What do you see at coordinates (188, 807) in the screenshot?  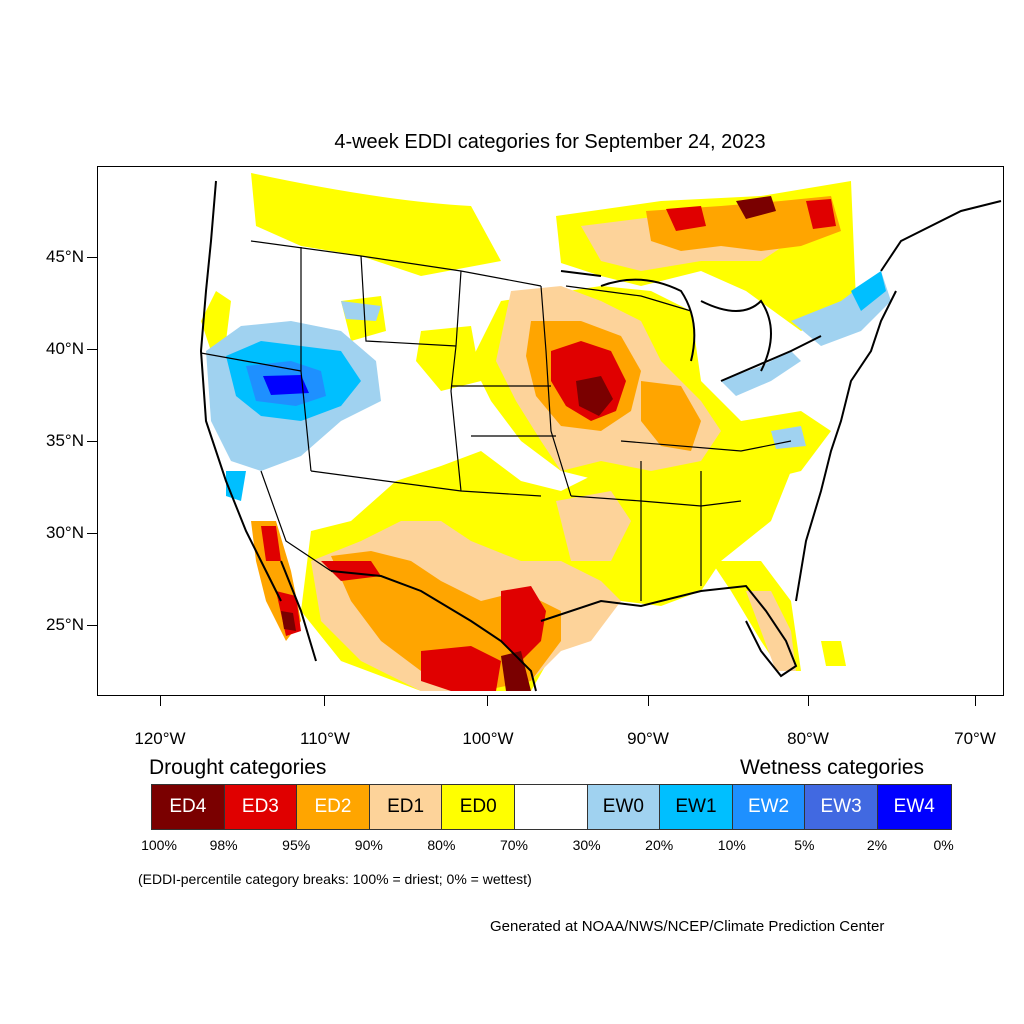 I see `legend-box-ed4: ED4` at bounding box center [188, 807].